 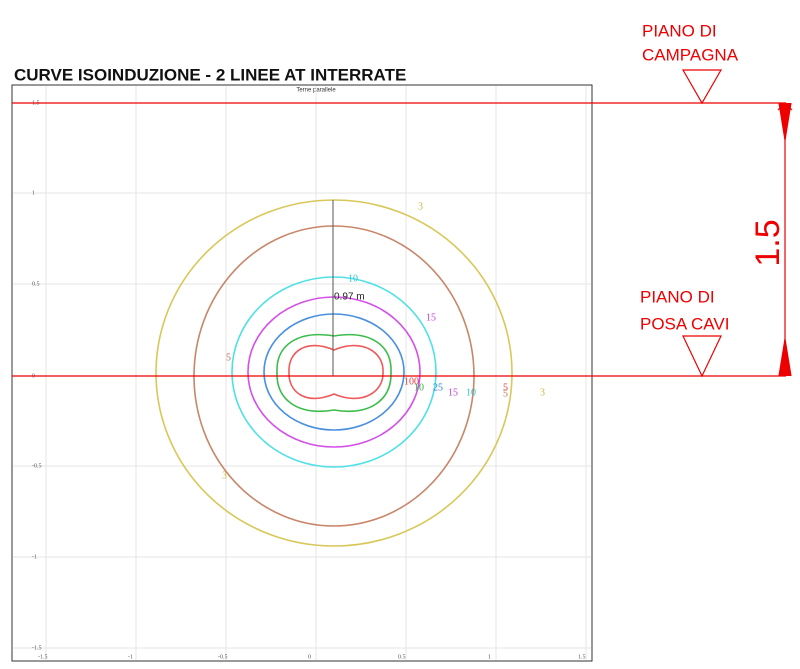 I want to click on x-tick-label: -1, so click(x=130, y=657).